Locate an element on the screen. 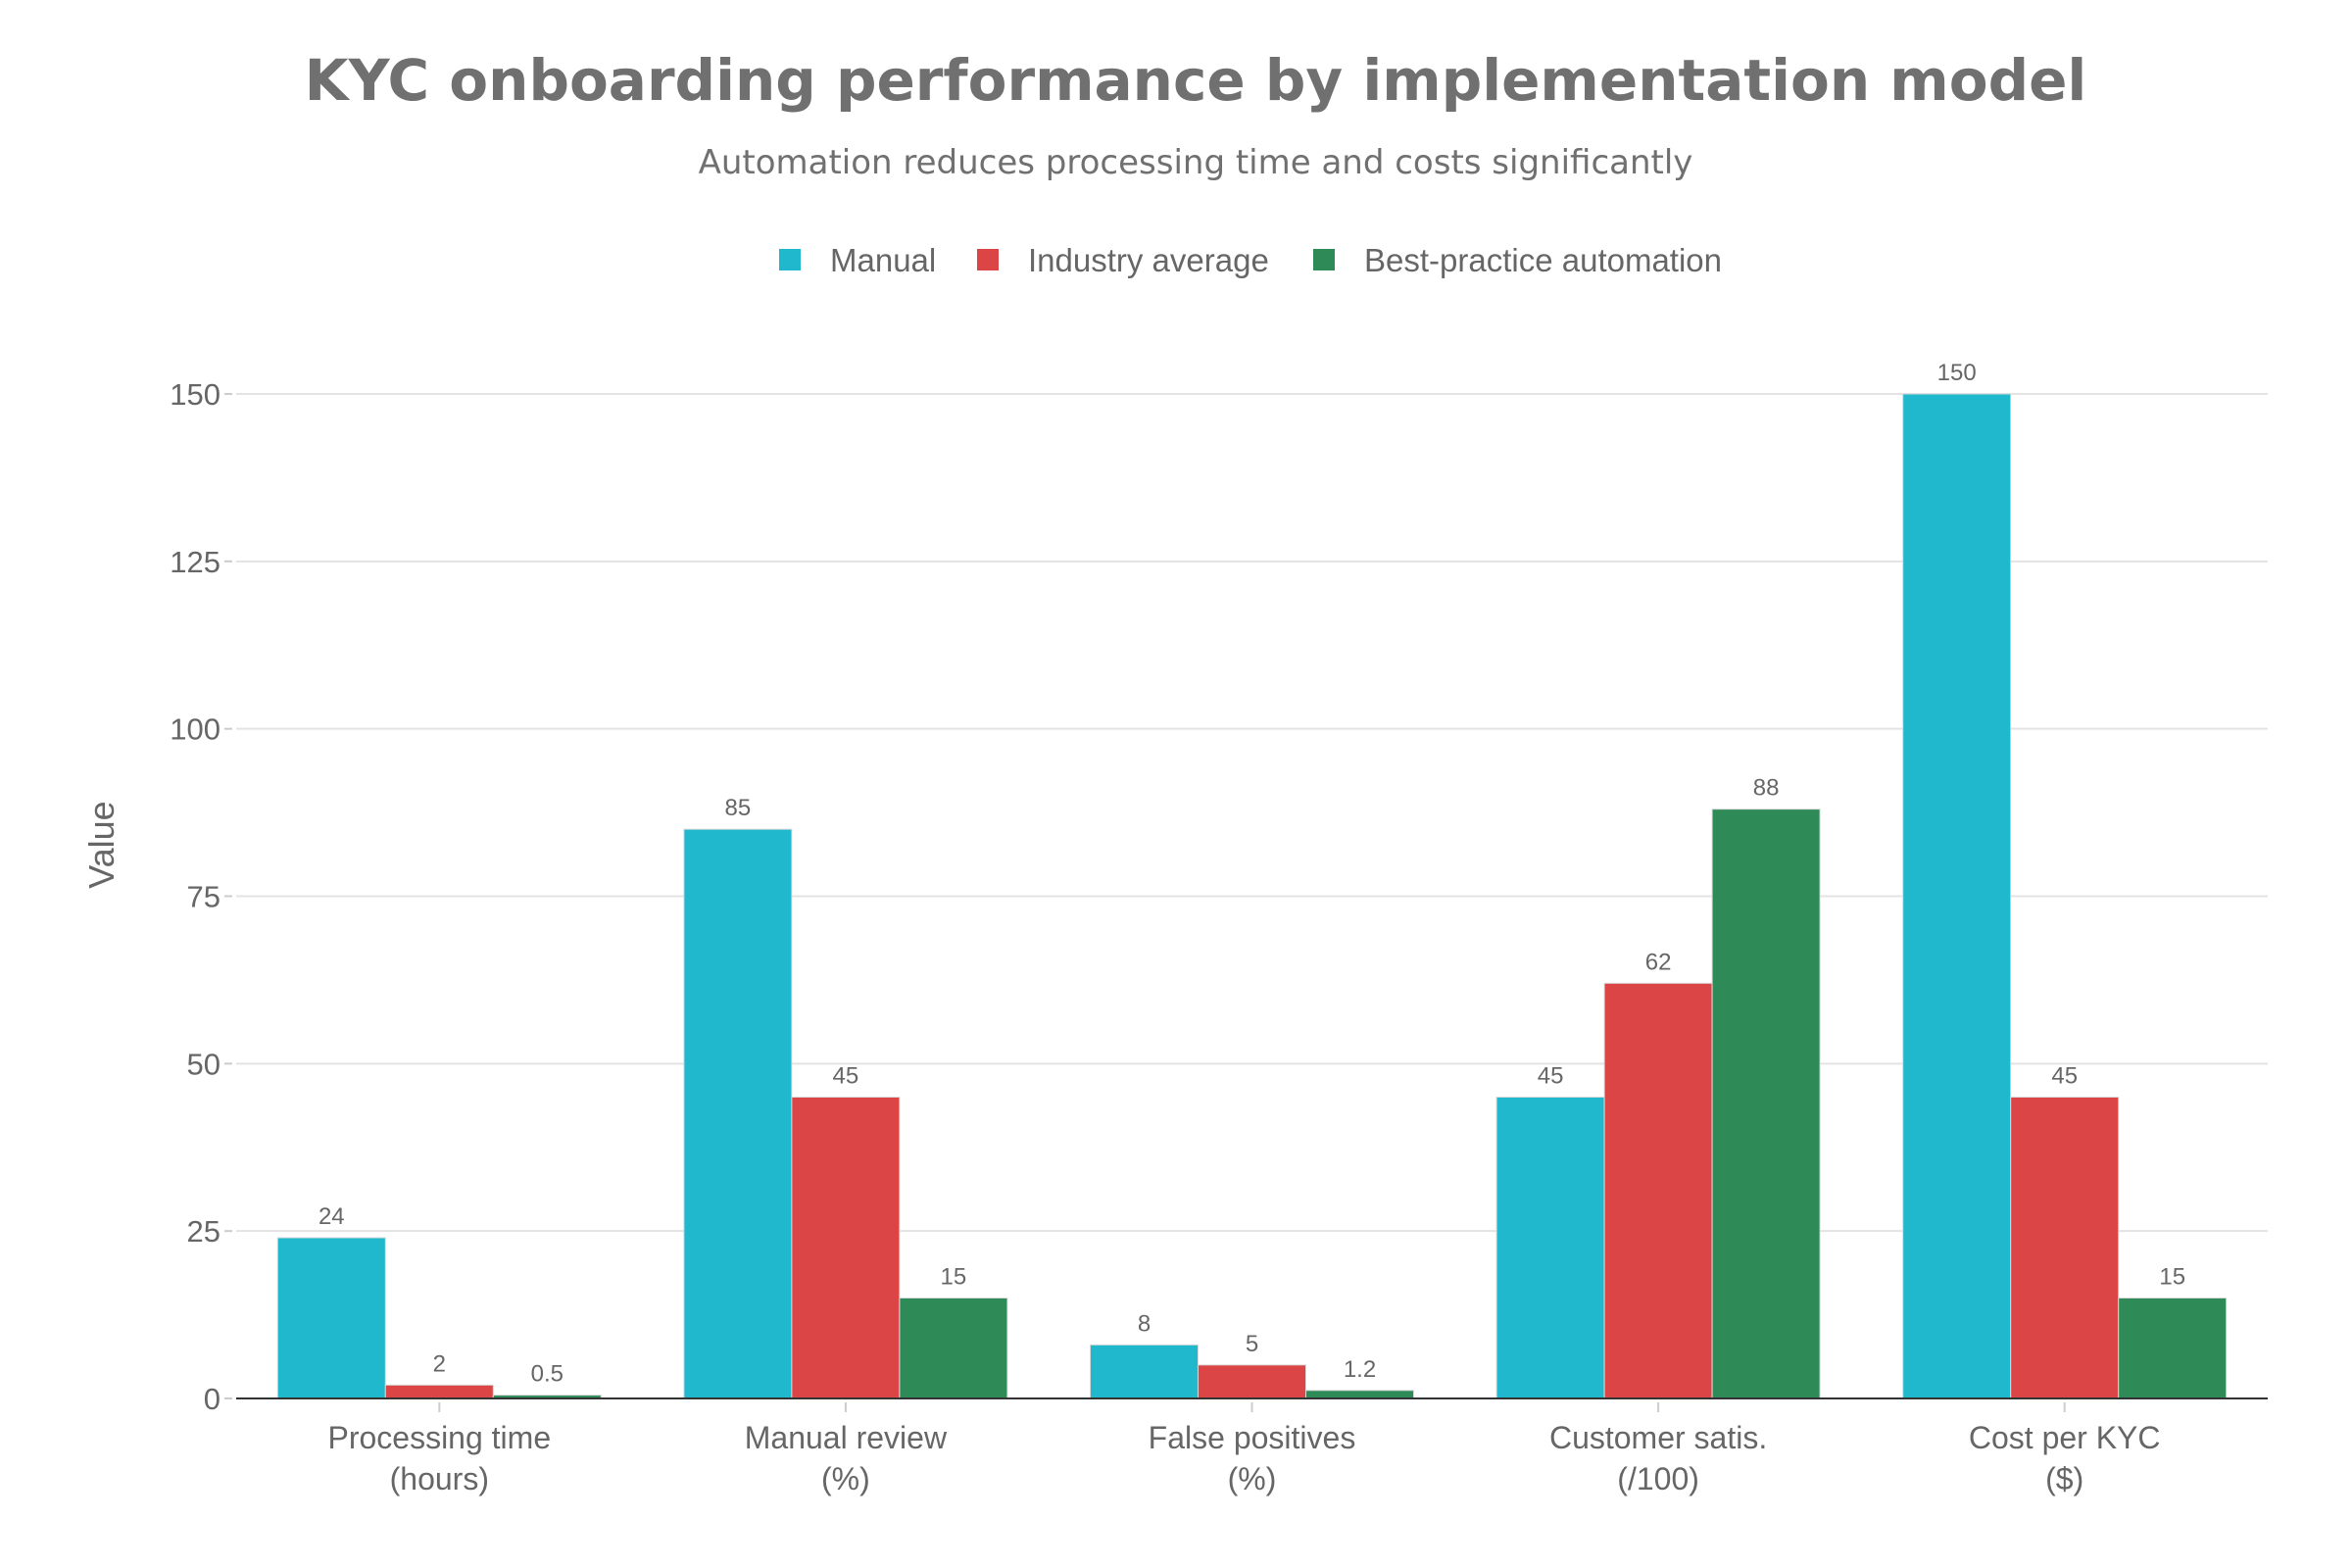  data-label: 24 is located at coordinates (331, 1216).